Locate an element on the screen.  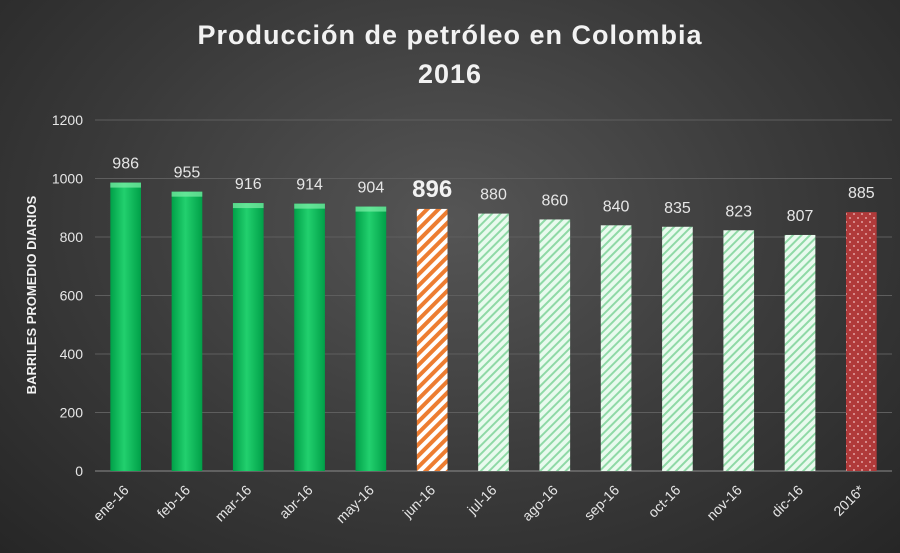
x-tick-label: nov-16 is located at coordinates (724, 503).